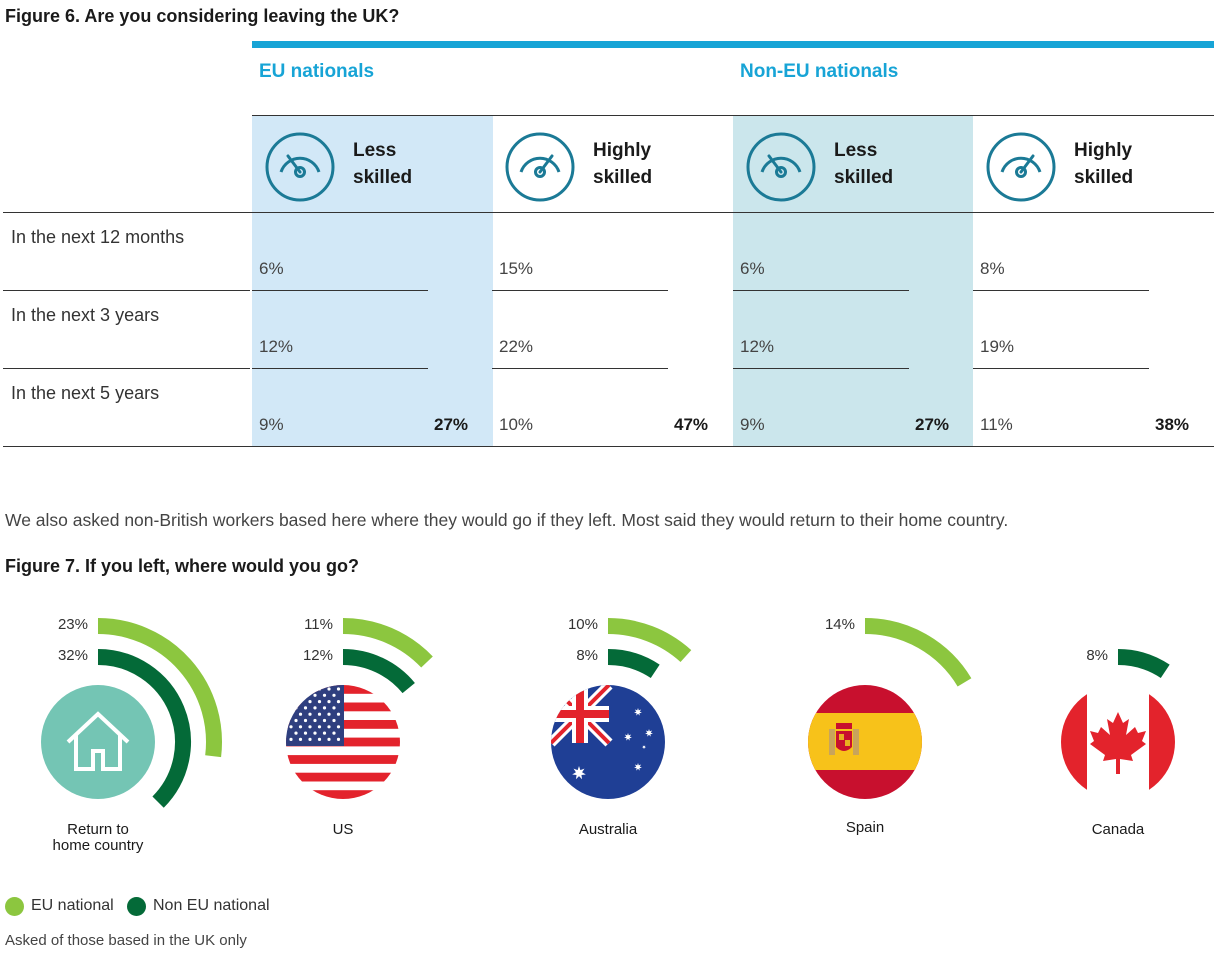 The width and height of the screenshot is (1217, 955). I want to click on bar-canada-non-eu, so click(1143, 664).